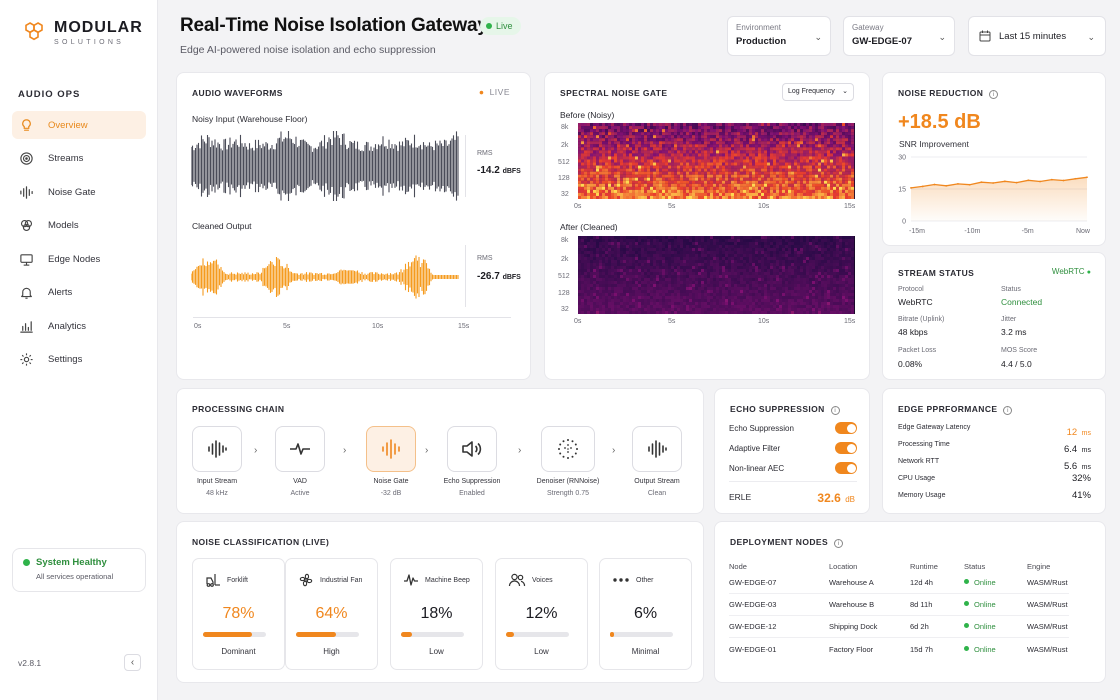  I want to click on sidebar-item-streams: Streams, so click(79, 159).